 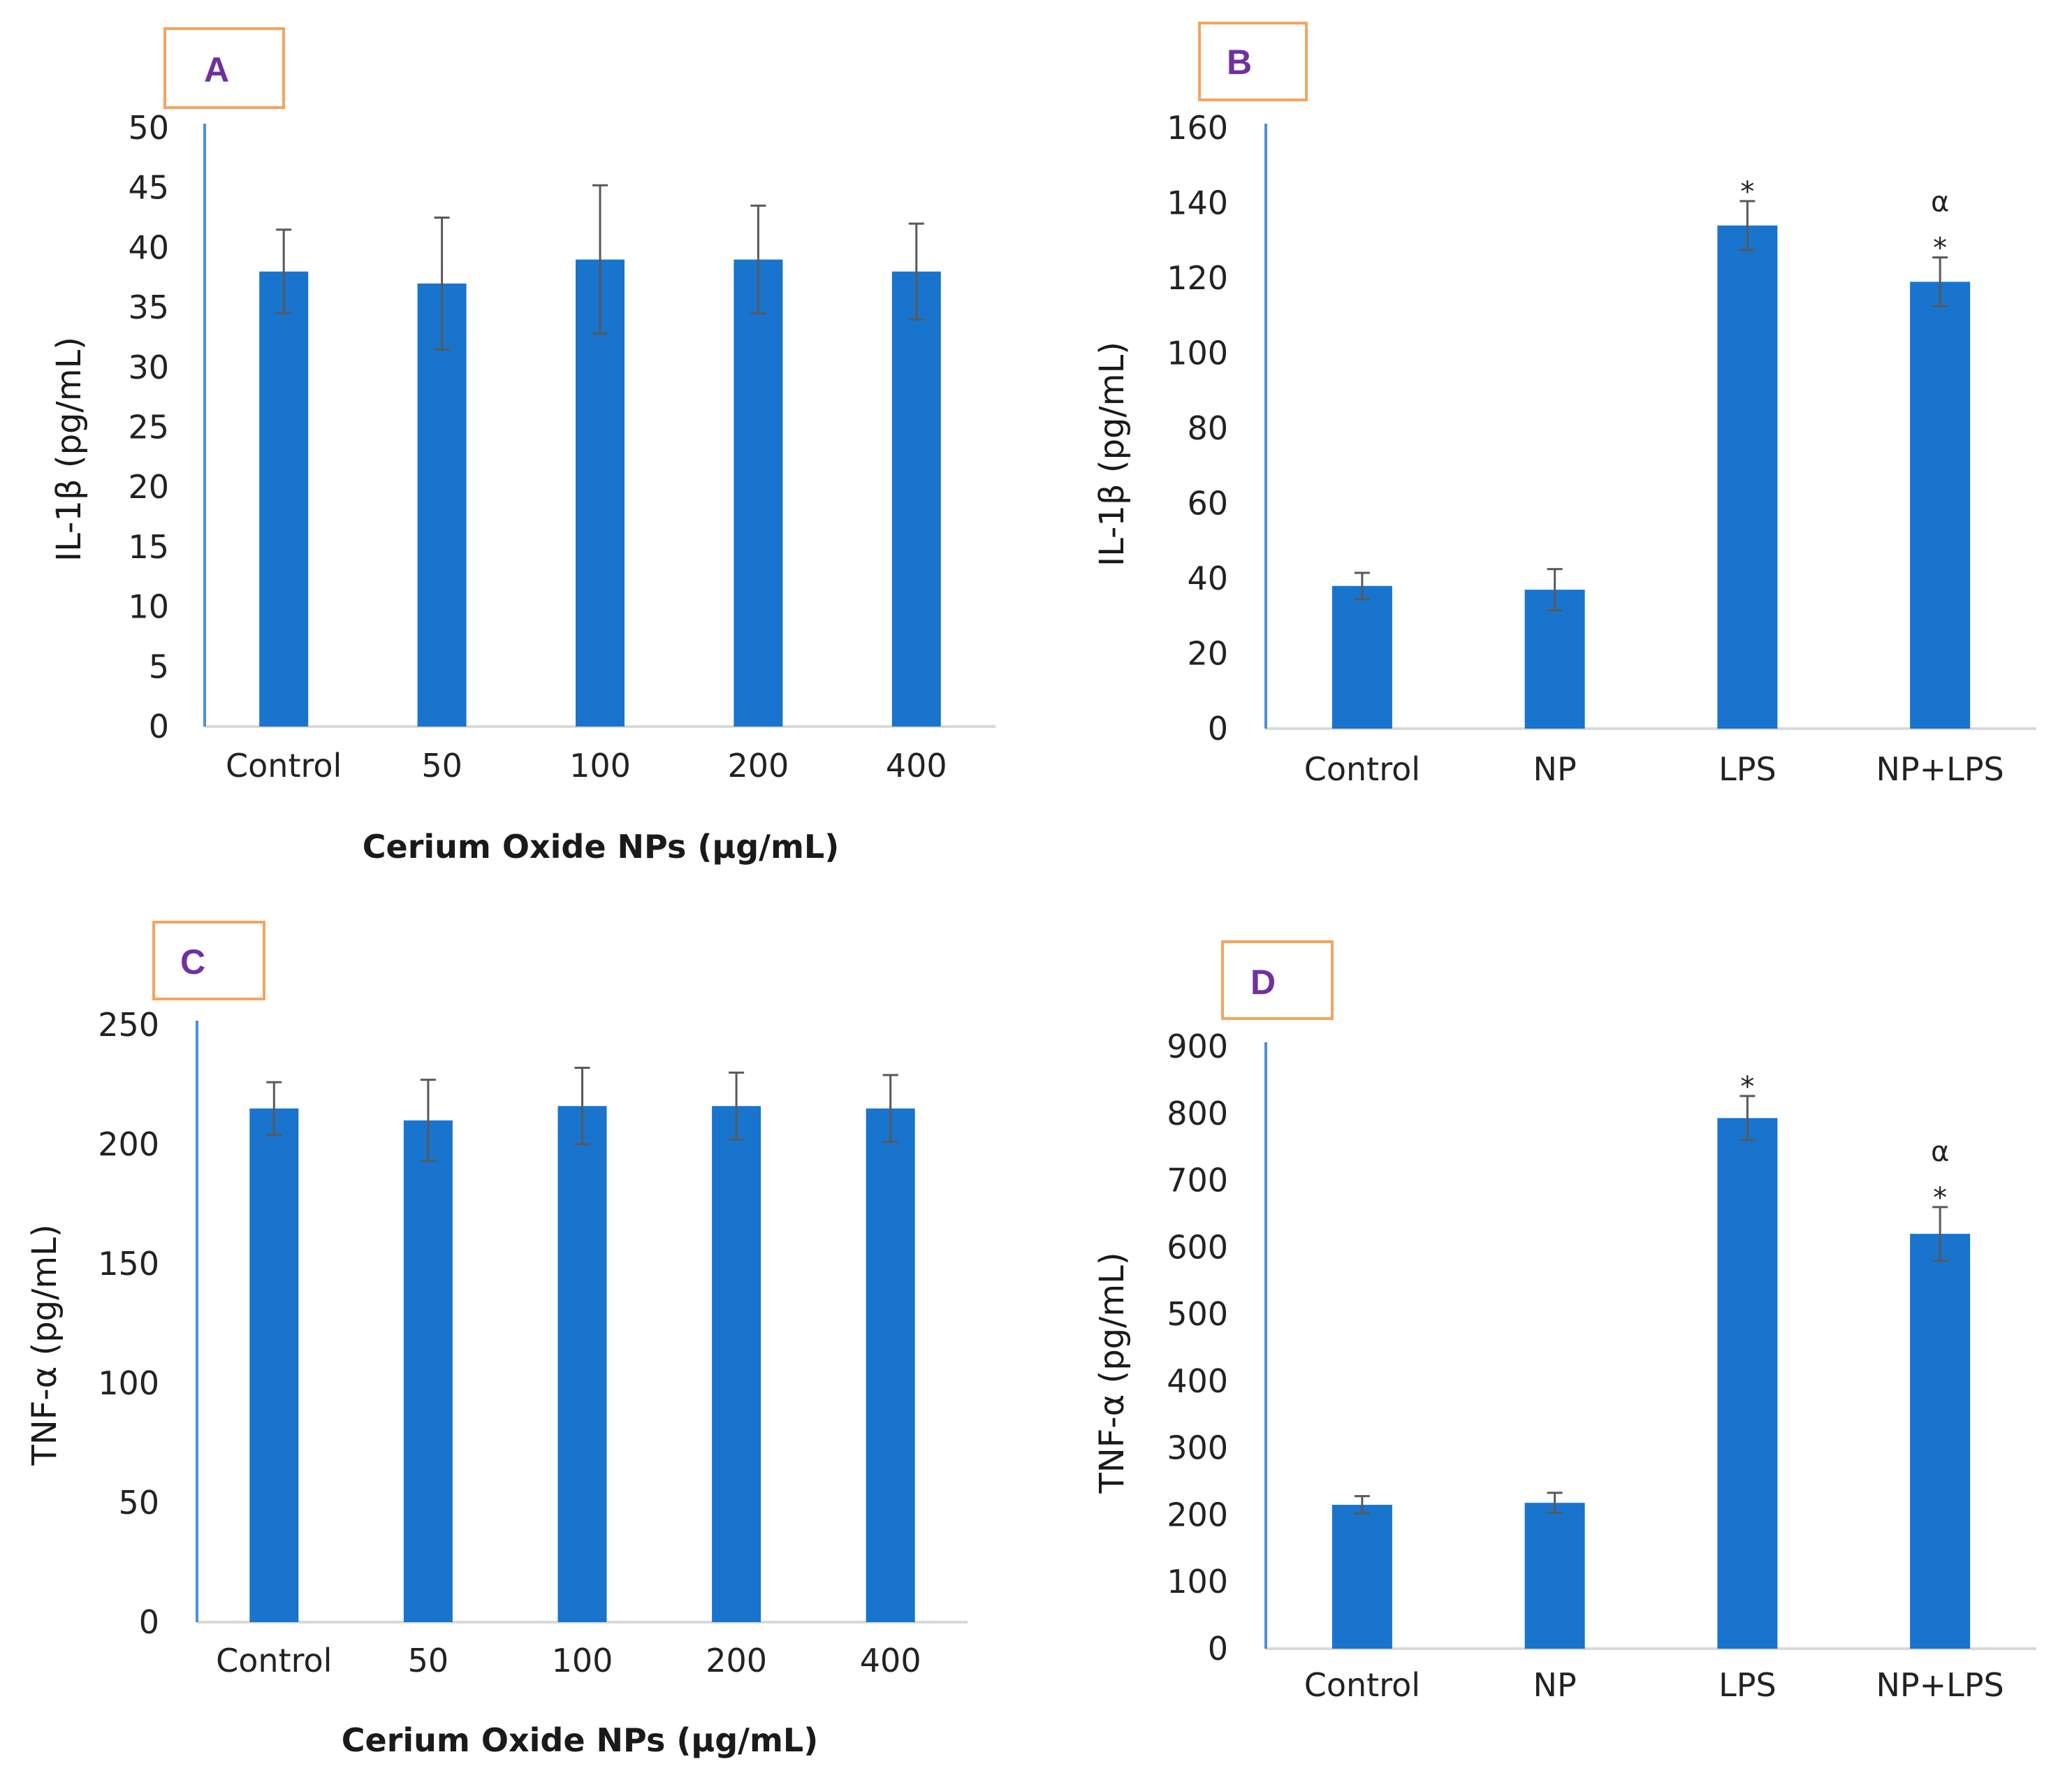 I want to click on panel-d-y-tick-label: 700, so click(x=1198, y=1180).